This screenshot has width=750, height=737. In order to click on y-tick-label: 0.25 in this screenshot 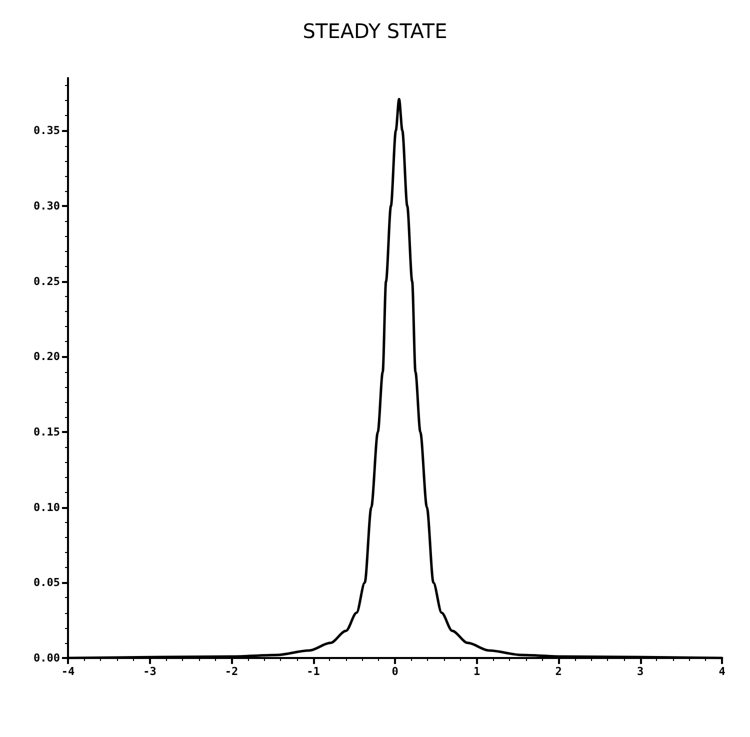, I will do `click(47, 281)`.